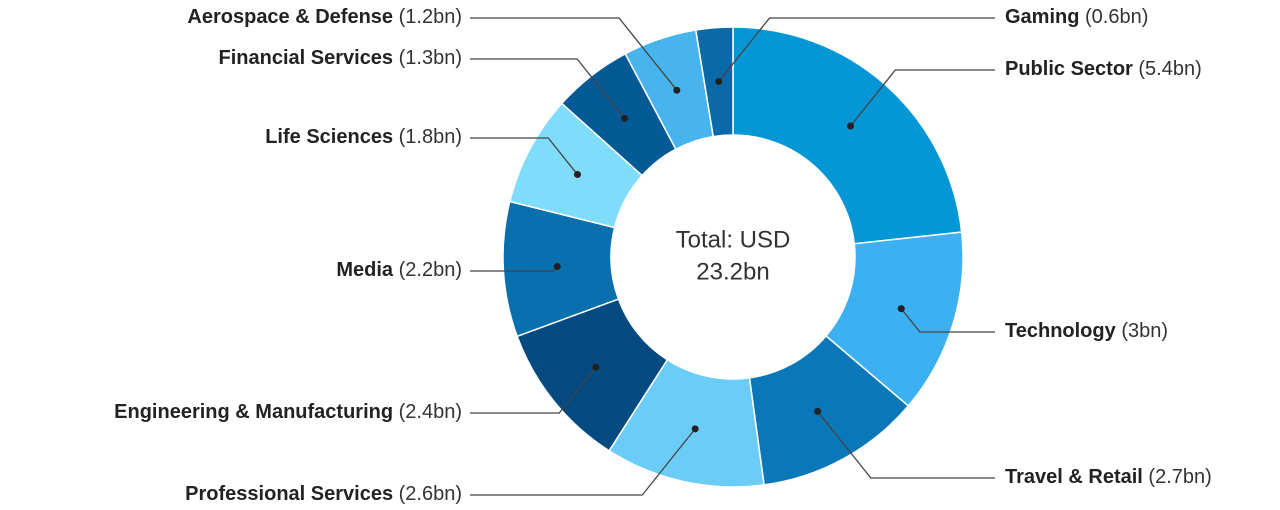 This screenshot has width=1280, height=510. I want to click on label-value: (2.4bn), so click(430, 412).